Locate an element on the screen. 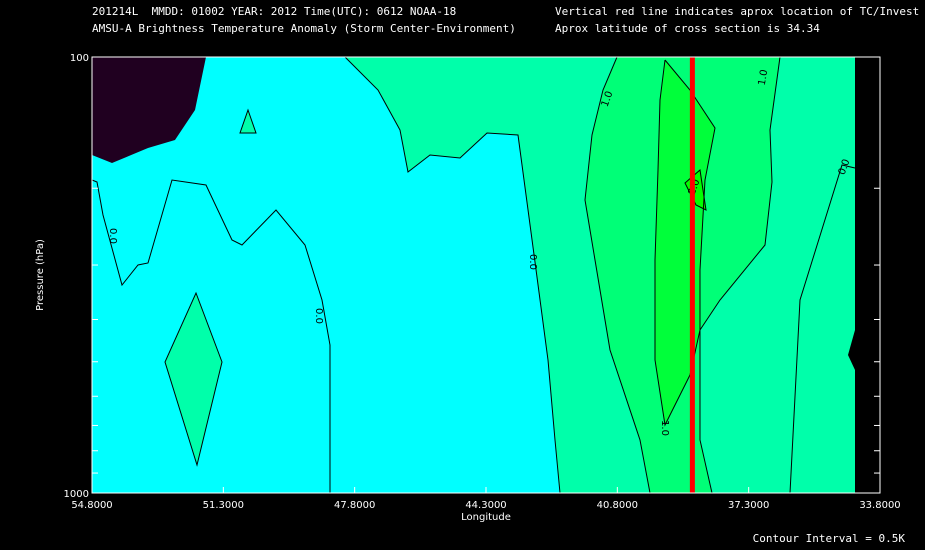  contour-line-0-0-far-right is located at coordinates (822, 329).